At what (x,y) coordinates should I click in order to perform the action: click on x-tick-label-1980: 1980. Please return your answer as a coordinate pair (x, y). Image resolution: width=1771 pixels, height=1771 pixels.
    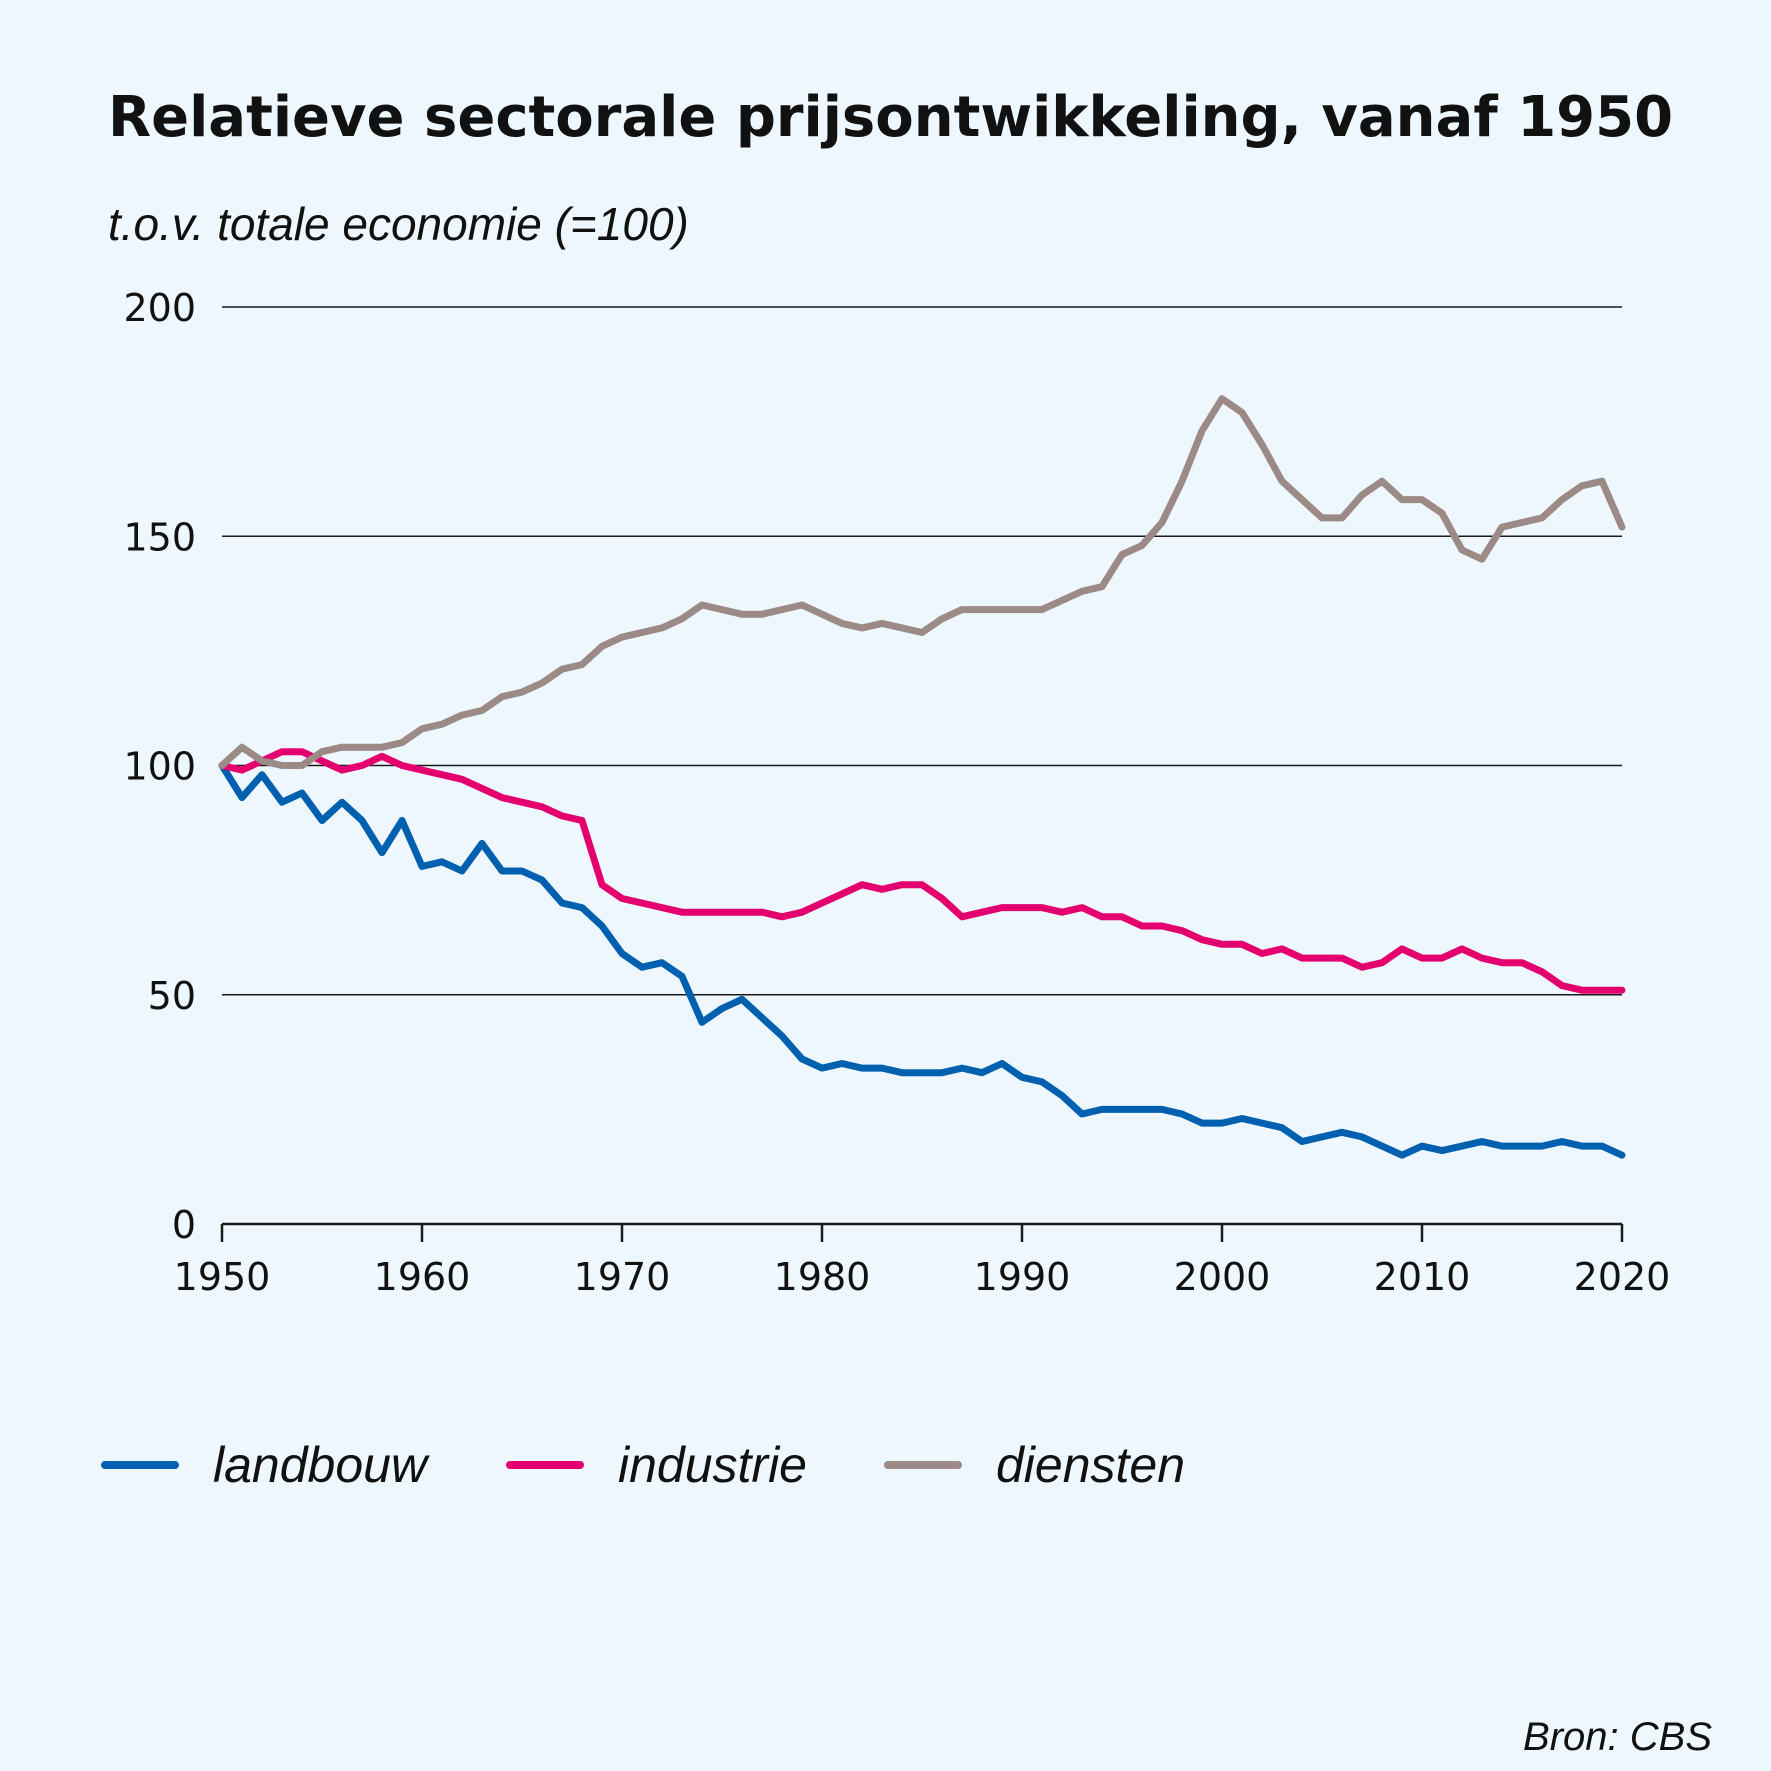
    Looking at the image, I should click on (822, 1277).